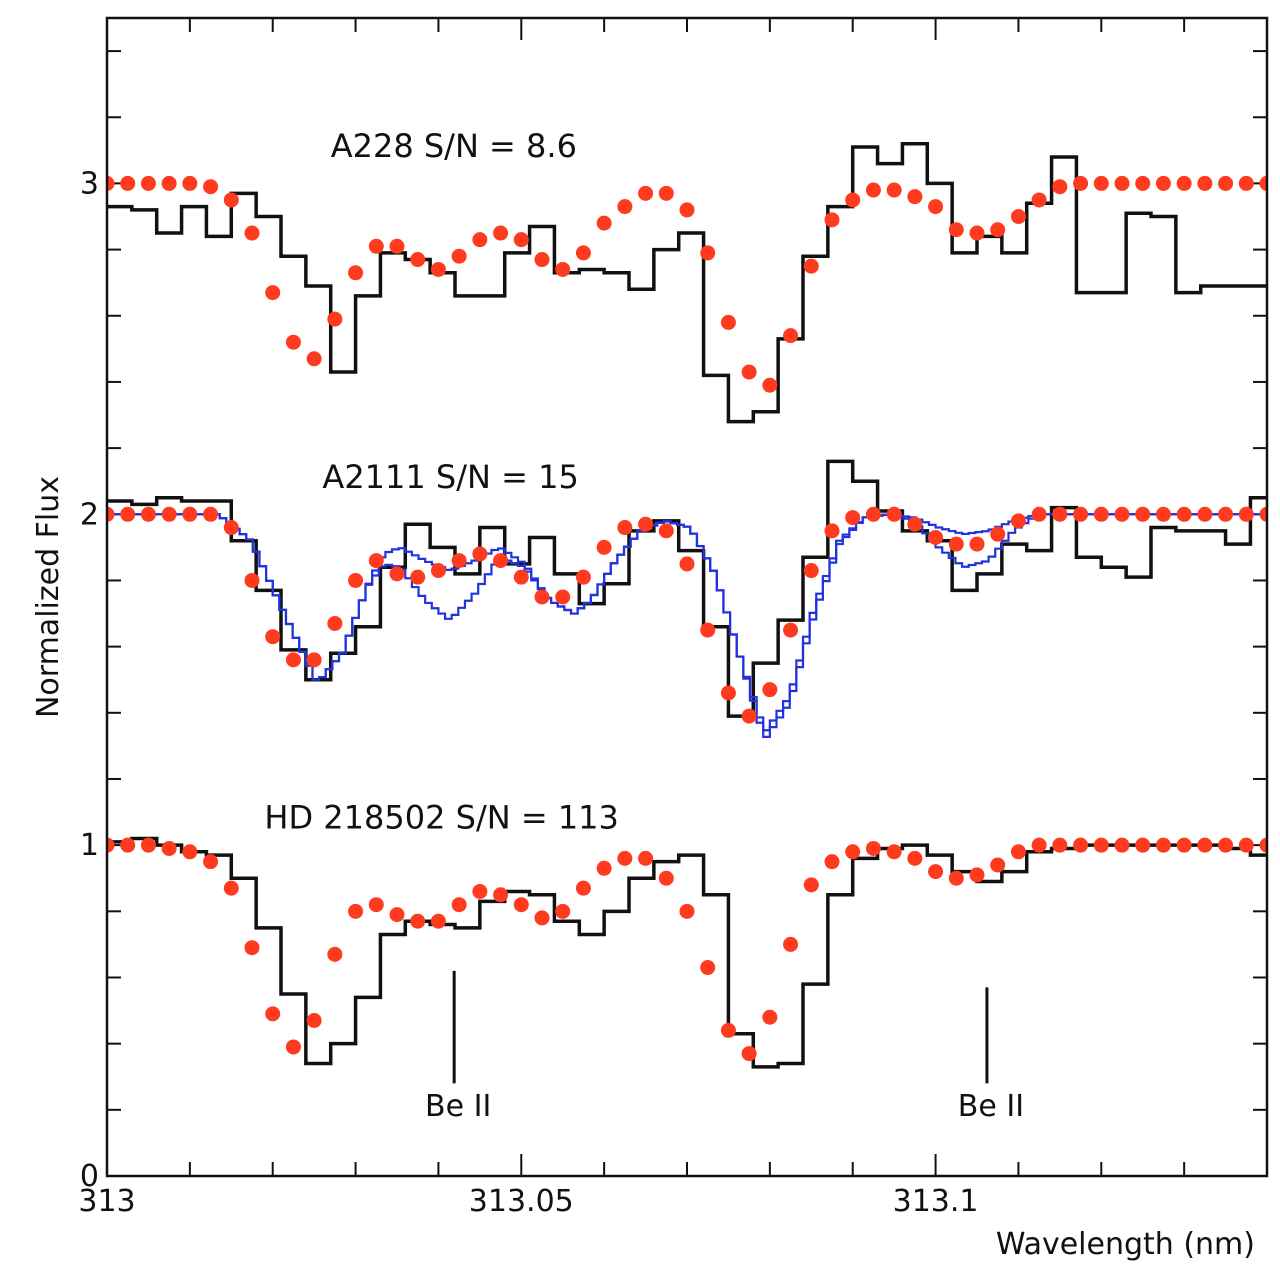 The width and height of the screenshot is (1280, 1267). What do you see at coordinates (1125, 1244) in the screenshot?
I see `x-axis-label: Wavelength (nm)` at bounding box center [1125, 1244].